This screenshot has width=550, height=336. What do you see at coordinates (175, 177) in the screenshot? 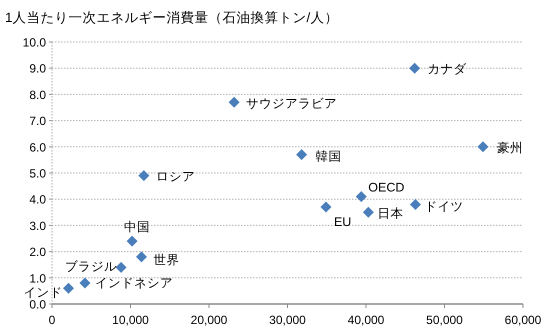
I see `annotation: ロシア` at bounding box center [175, 177].